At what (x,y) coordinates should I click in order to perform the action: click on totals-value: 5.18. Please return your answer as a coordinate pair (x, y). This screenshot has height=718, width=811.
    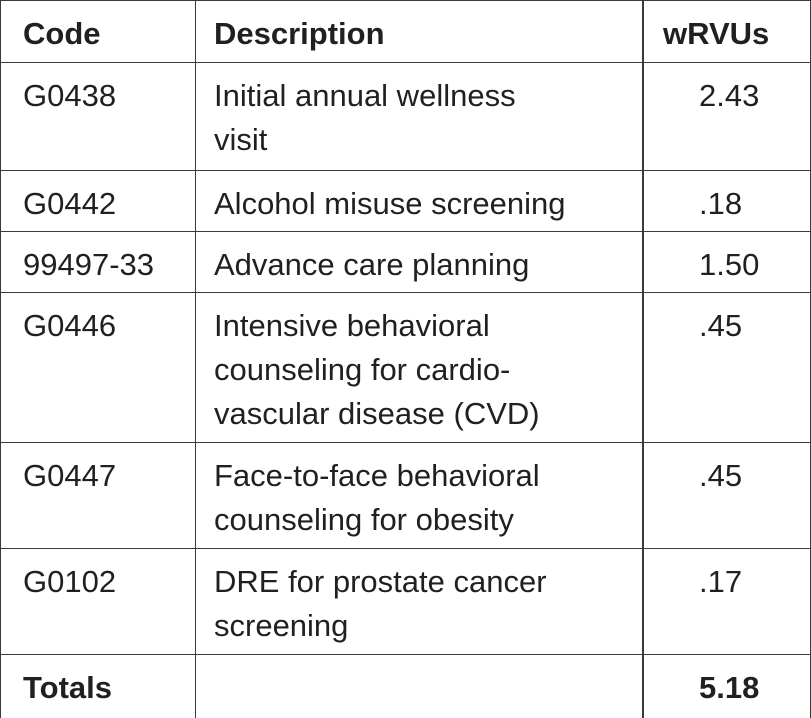
    Looking at the image, I should click on (726, 686).